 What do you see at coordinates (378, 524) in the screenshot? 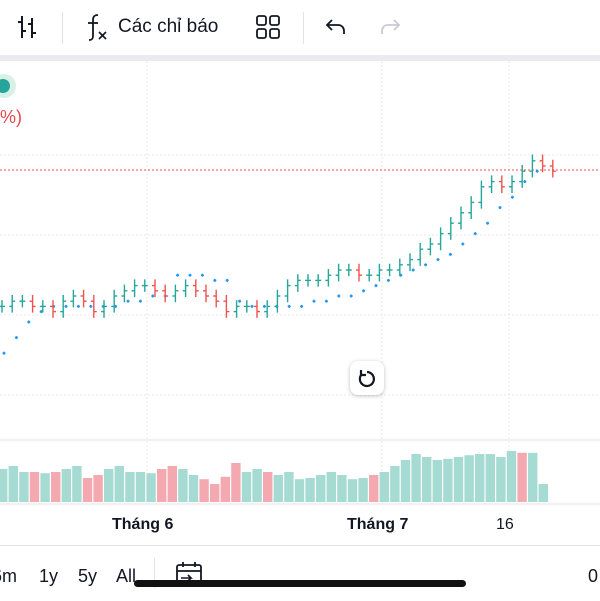
I see `time-label-july: Tháng 7` at bounding box center [378, 524].